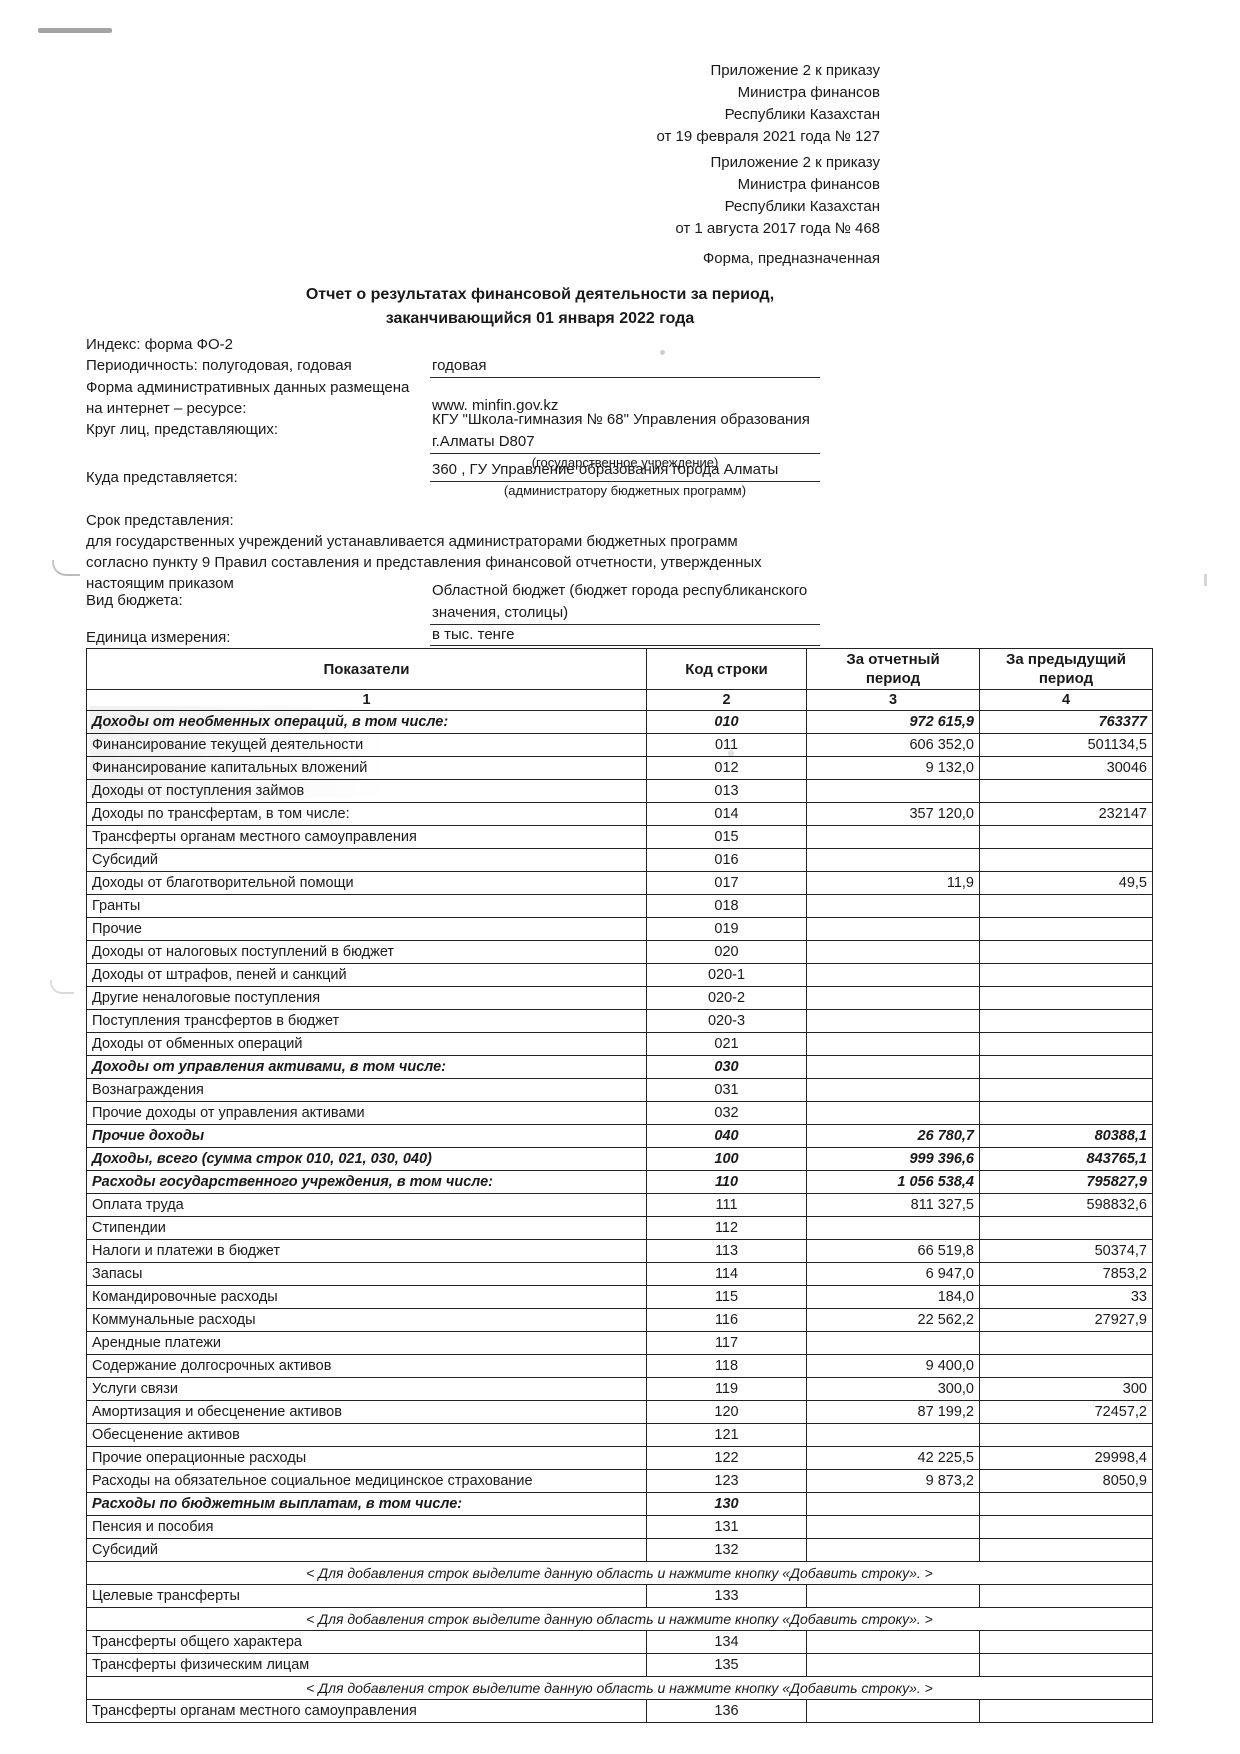  What do you see at coordinates (619, 1044) in the screenshot?
I see `table-row: Доходы от обменных операций 021` at bounding box center [619, 1044].